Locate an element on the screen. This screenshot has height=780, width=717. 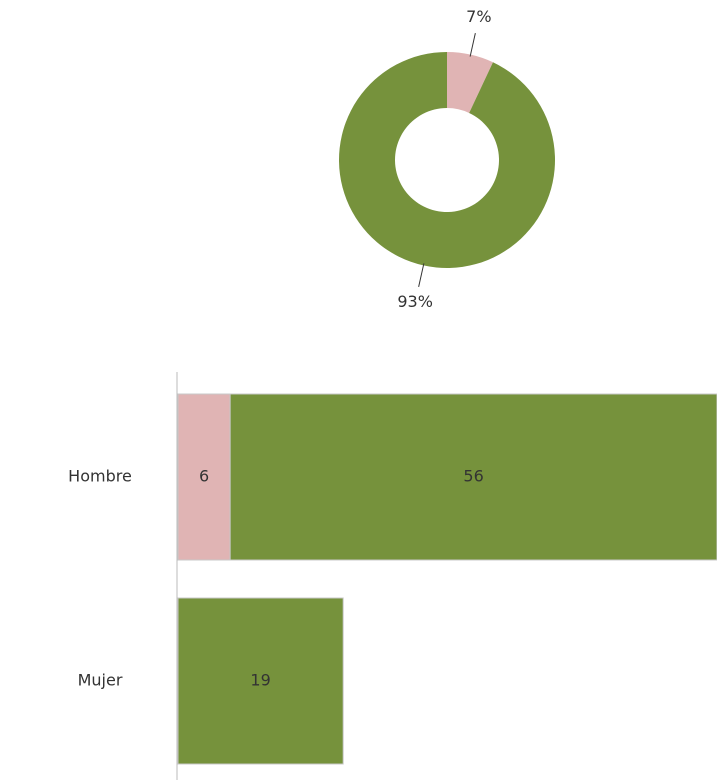
data-label: 6 is located at coordinates (204, 476).